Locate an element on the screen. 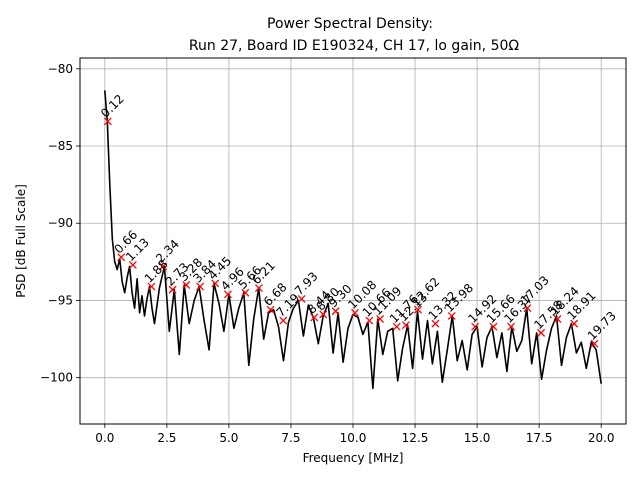 The height and width of the screenshot is (480, 640). y-tick-label: −80 is located at coordinates (60, 69).